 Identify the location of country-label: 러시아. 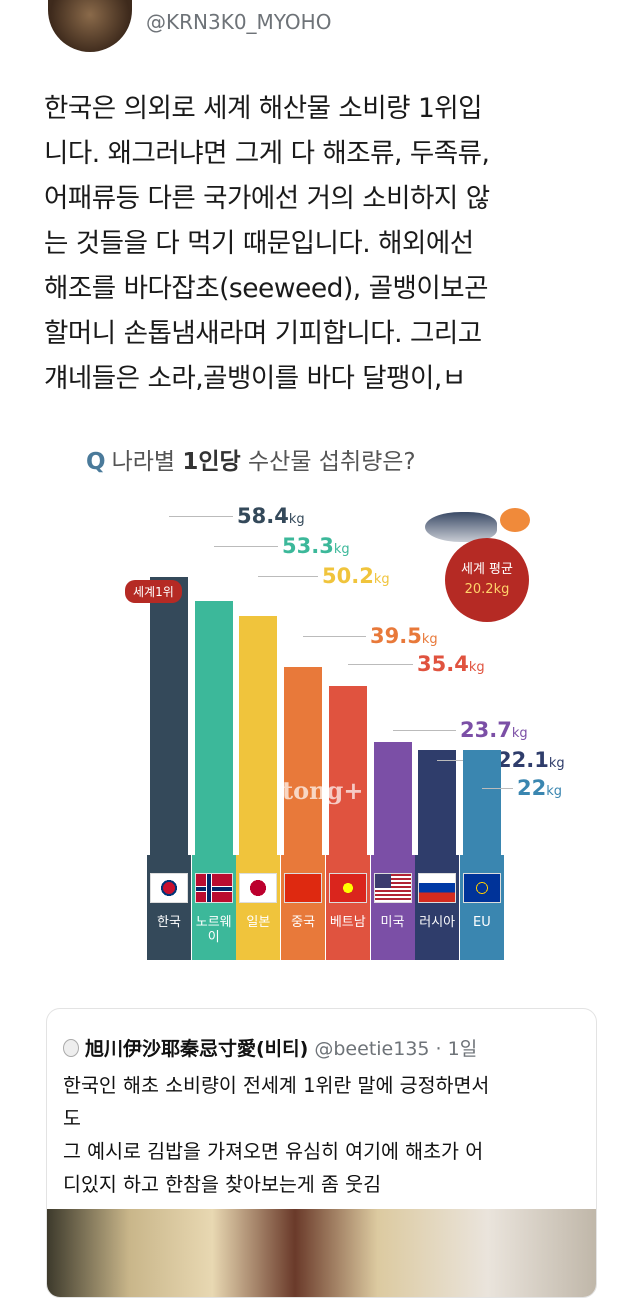
(437, 922).